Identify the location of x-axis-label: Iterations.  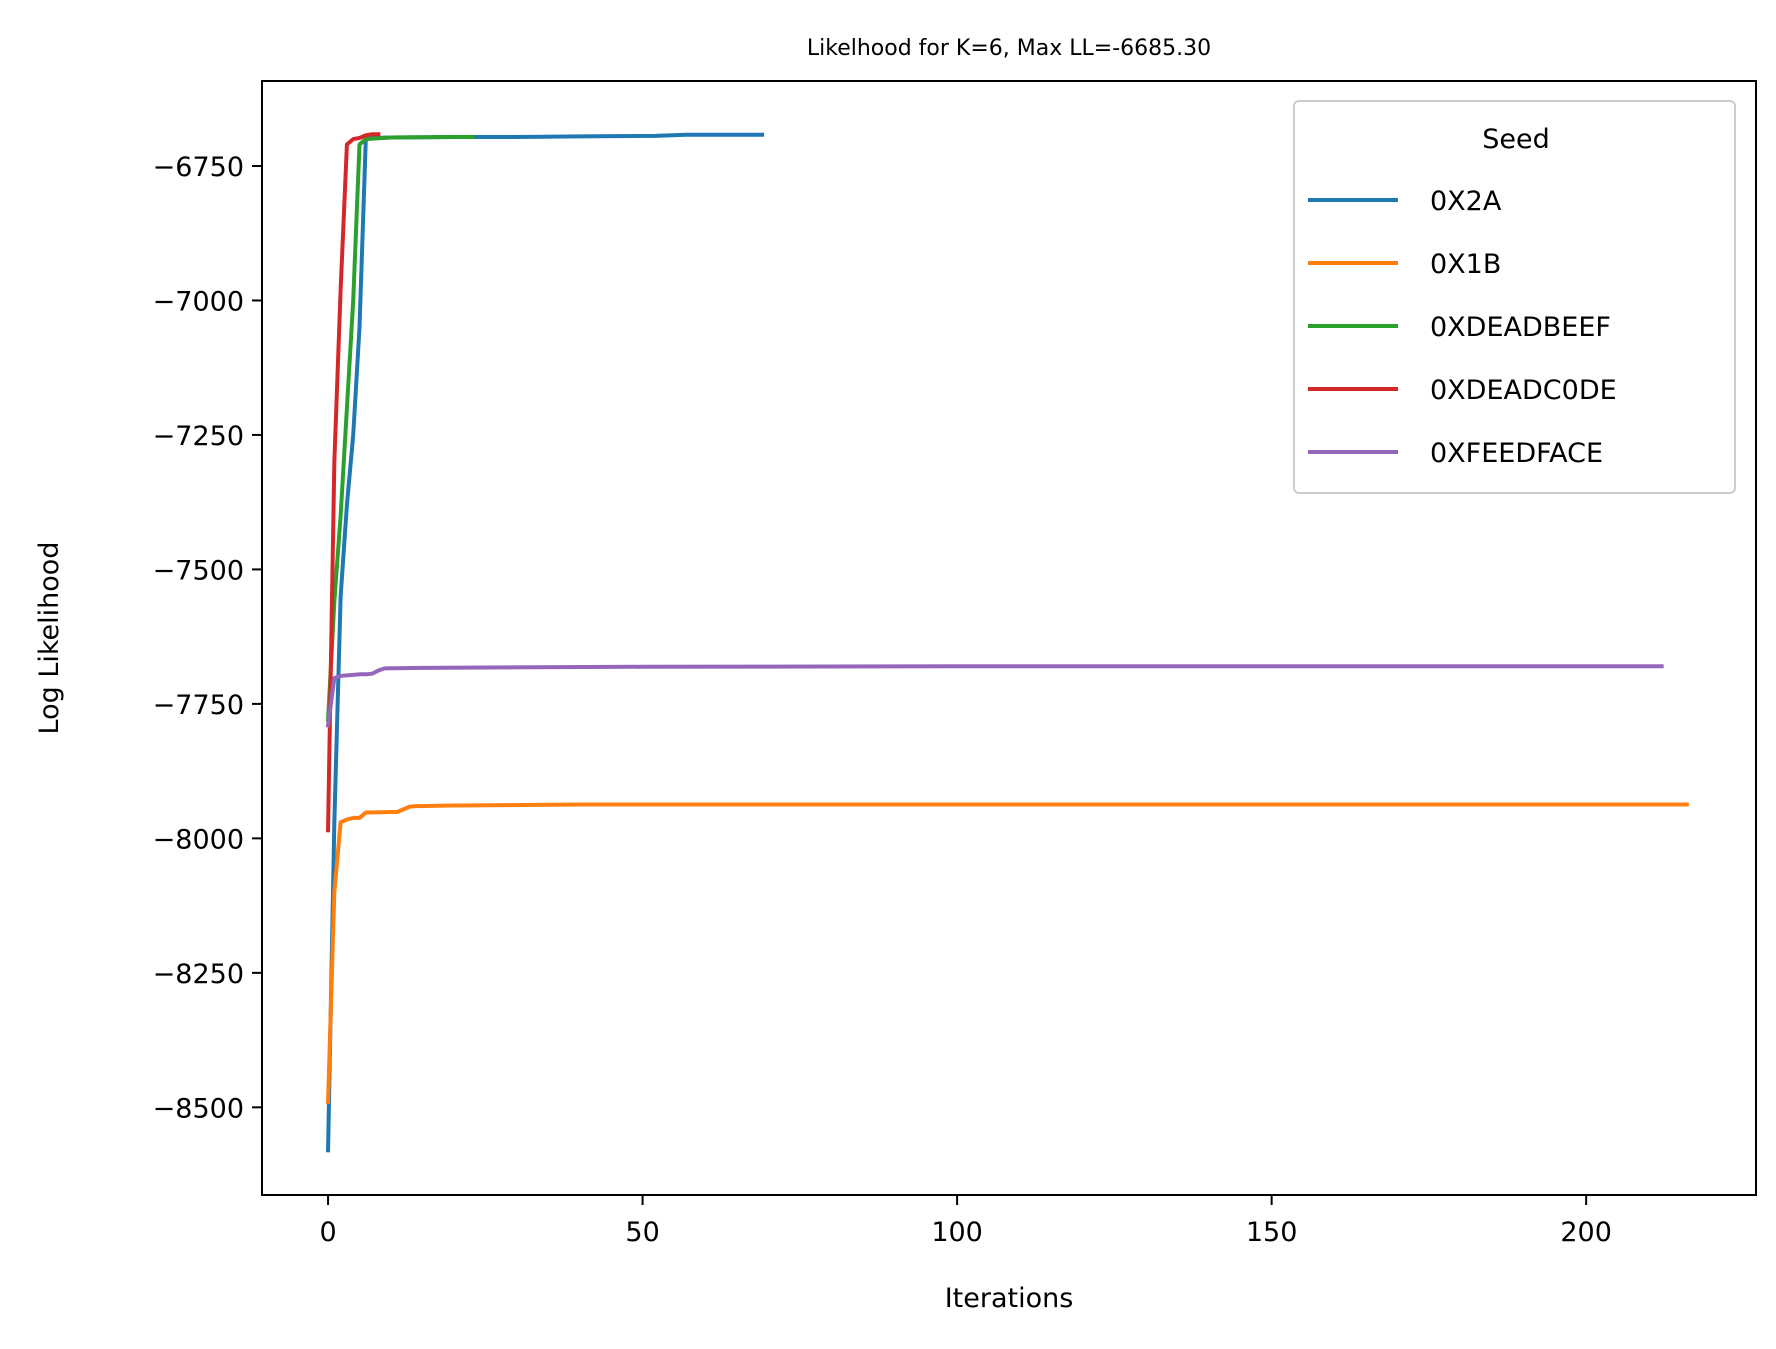
(1009, 1298).